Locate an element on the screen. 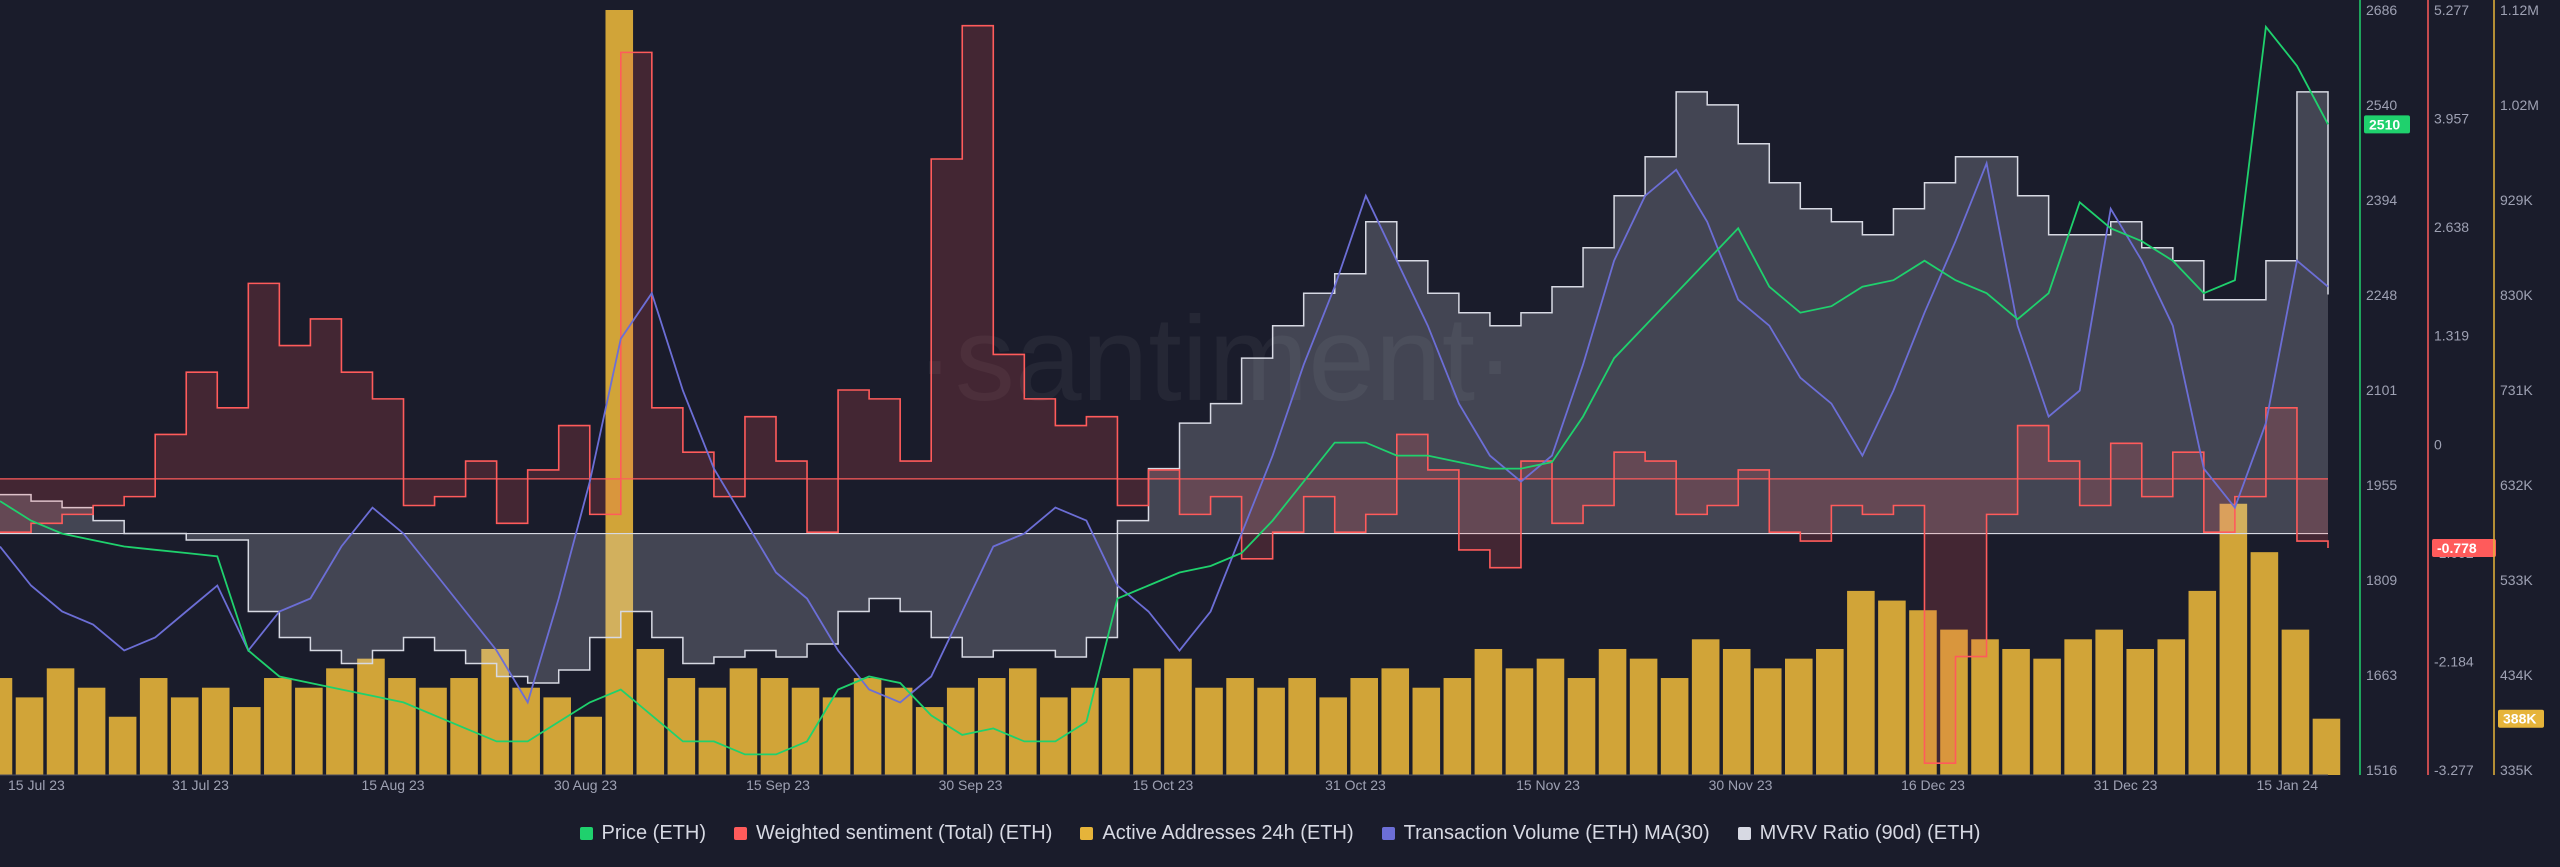  x-tick-label: 15 Jul 23 is located at coordinates (36, 785).